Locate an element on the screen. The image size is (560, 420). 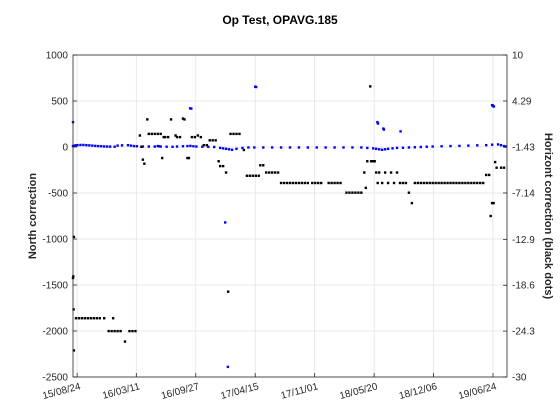
y-tick-label-right: -1.43 is located at coordinates (523, 148).